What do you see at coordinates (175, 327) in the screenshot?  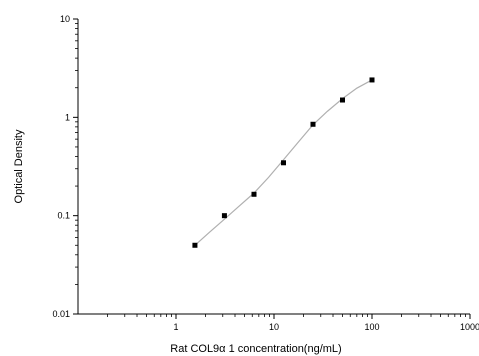 I see `x-tick-label: 1` at bounding box center [175, 327].